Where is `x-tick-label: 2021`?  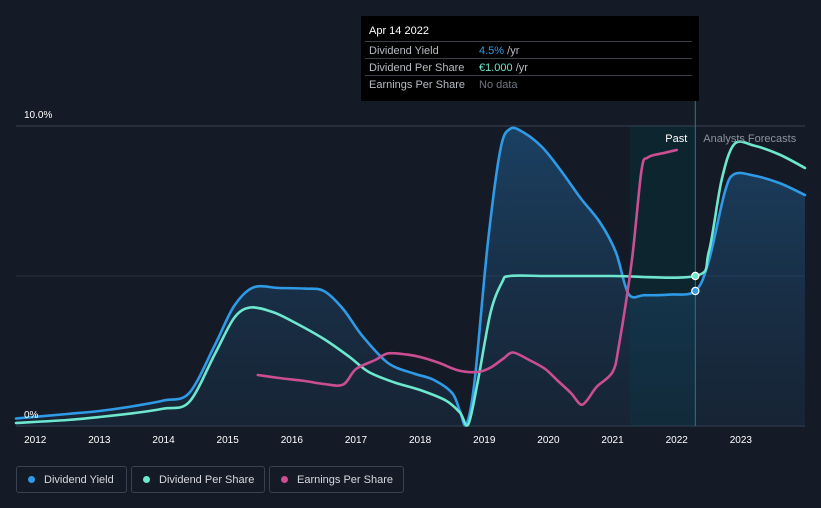 x-tick-label: 2021 is located at coordinates (612, 440).